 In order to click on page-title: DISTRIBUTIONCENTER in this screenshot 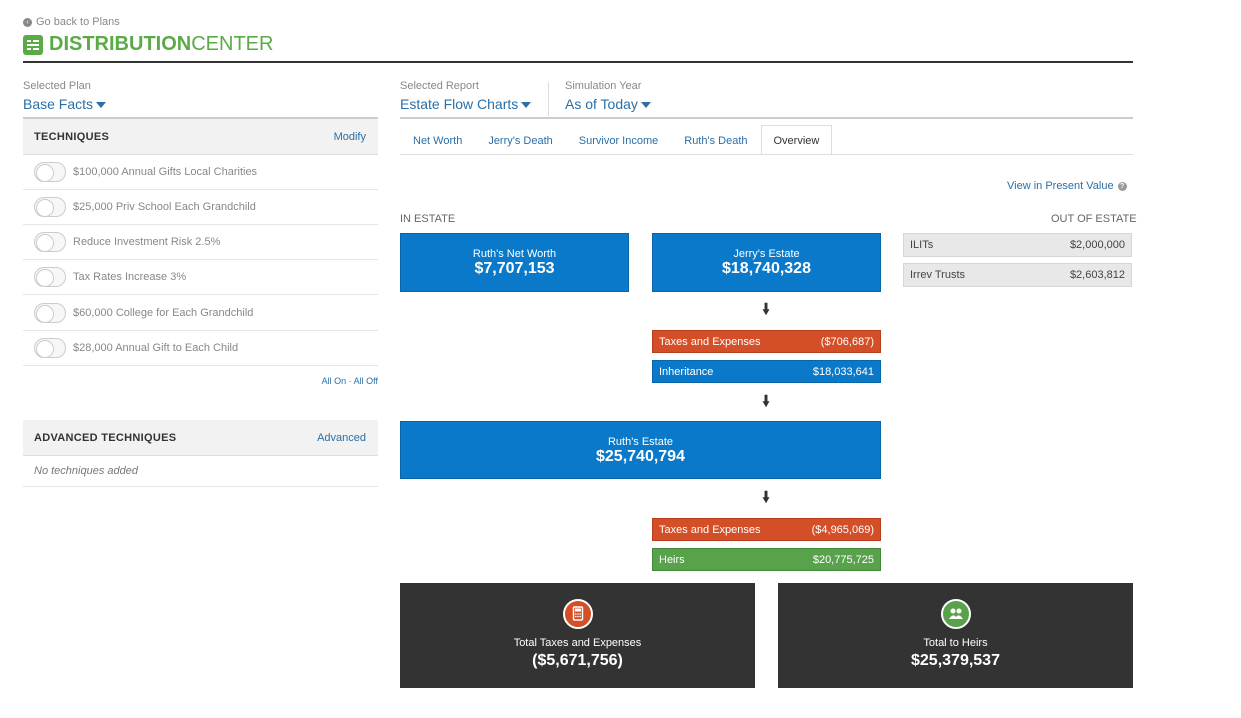, I will do `click(161, 44)`.